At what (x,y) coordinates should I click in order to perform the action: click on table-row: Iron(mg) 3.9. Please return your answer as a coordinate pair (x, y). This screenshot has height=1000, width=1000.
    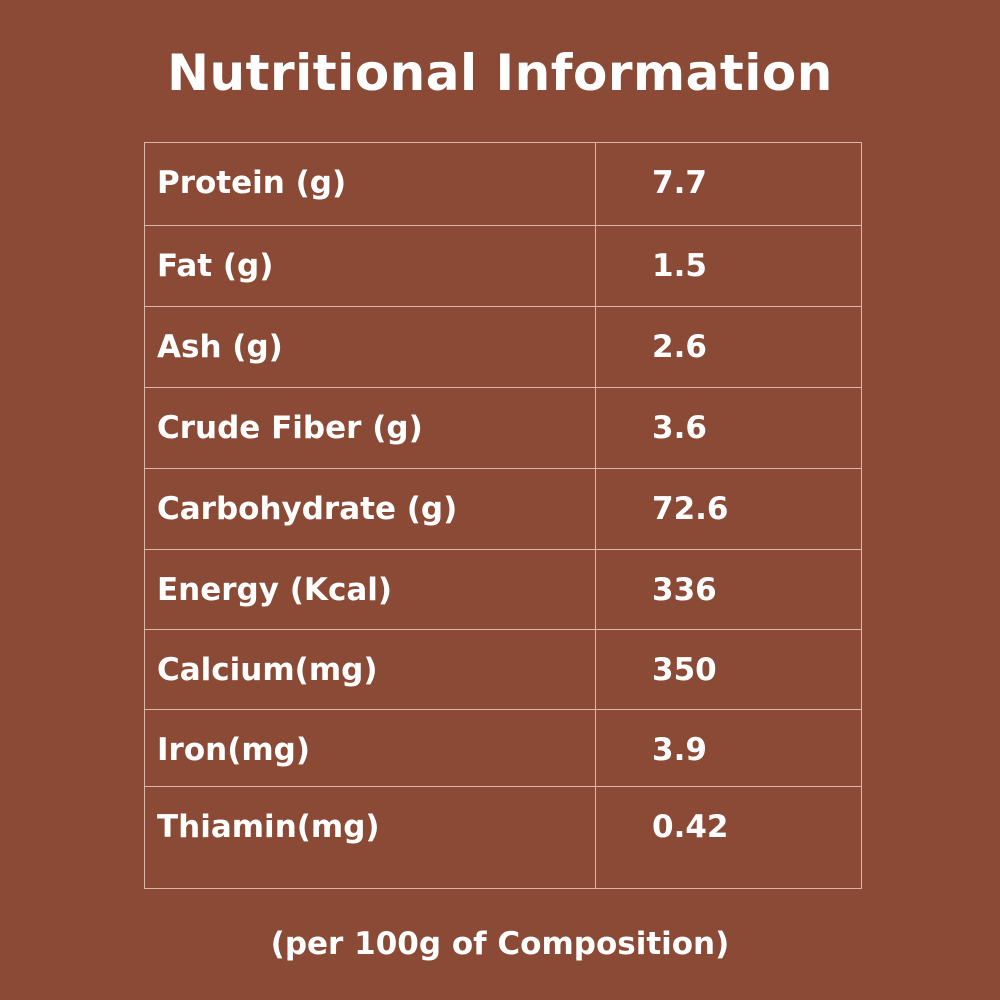
    Looking at the image, I should click on (503, 748).